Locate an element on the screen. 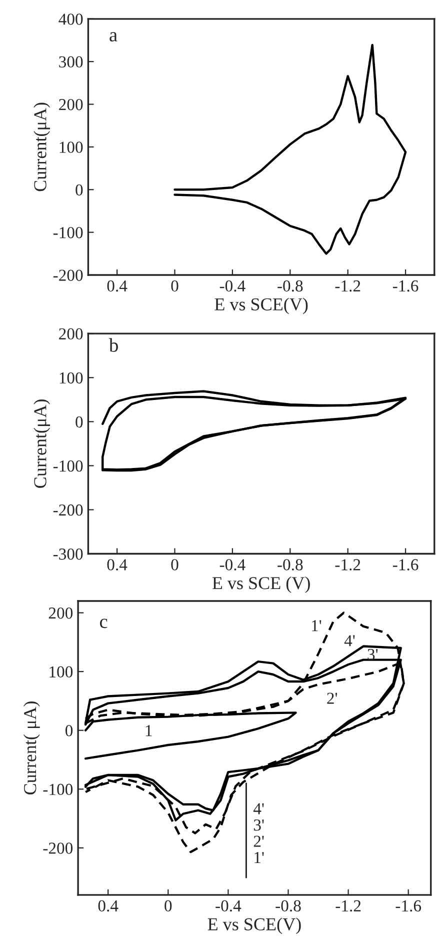  chart-title: a is located at coordinates (114, 37).